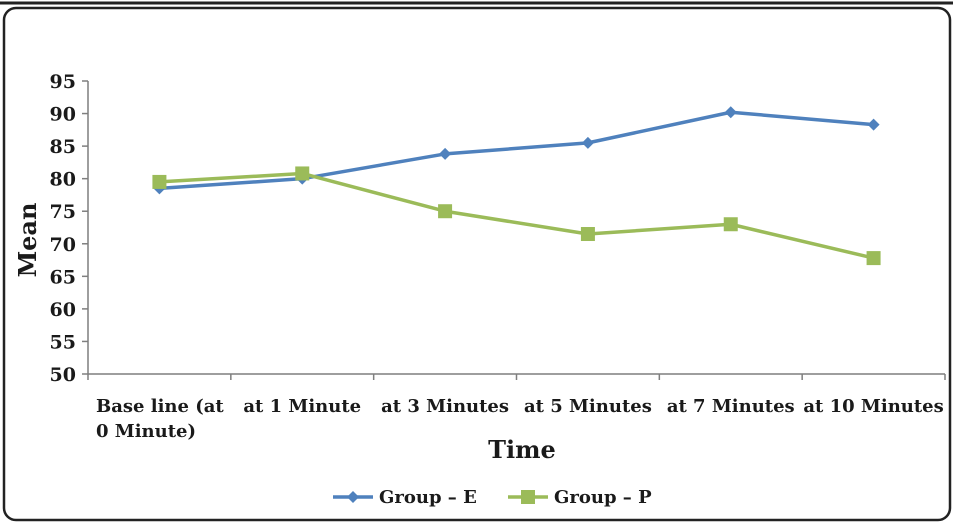 The image size is (953, 528). Describe the element at coordinates (302, 406) in the screenshot. I see `x-tick-label: at 1 Minute` at that location.